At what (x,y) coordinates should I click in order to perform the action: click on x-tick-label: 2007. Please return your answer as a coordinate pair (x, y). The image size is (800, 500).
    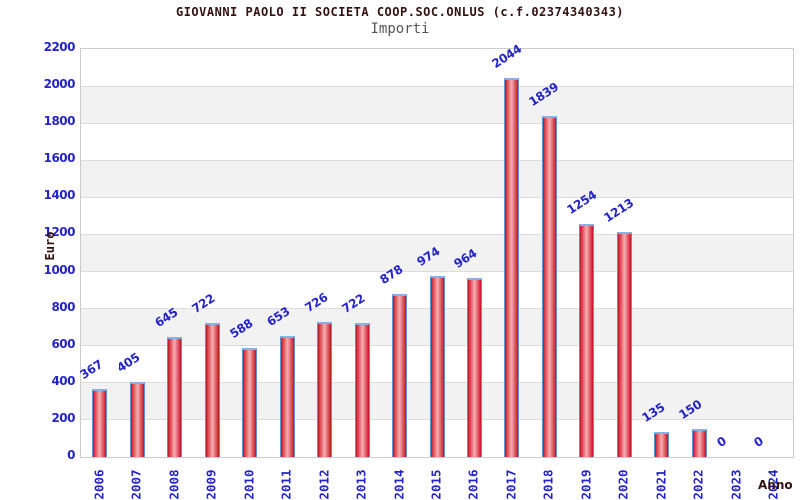
    Looking at the image, I should click on (136, 484).